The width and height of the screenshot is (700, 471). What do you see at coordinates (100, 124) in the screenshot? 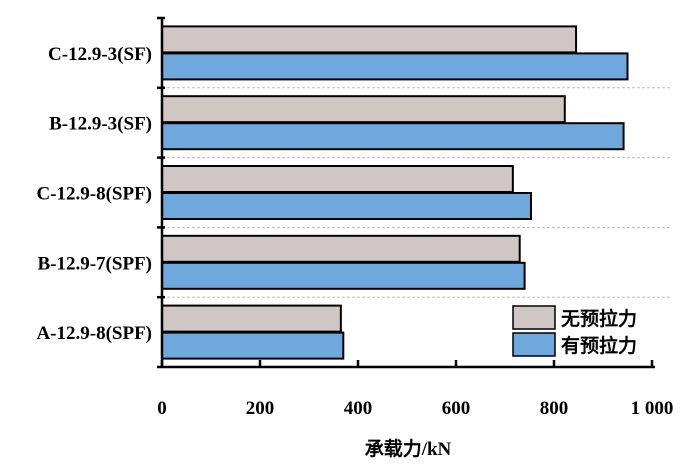
I see `category-label: B-12.9-3(SF)` at bounding box center [100, 124].